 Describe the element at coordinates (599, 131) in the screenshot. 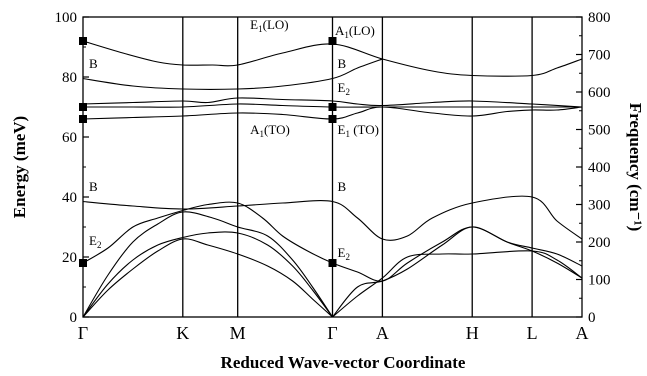

I see `y2-tick-label-500: 500` at that location.